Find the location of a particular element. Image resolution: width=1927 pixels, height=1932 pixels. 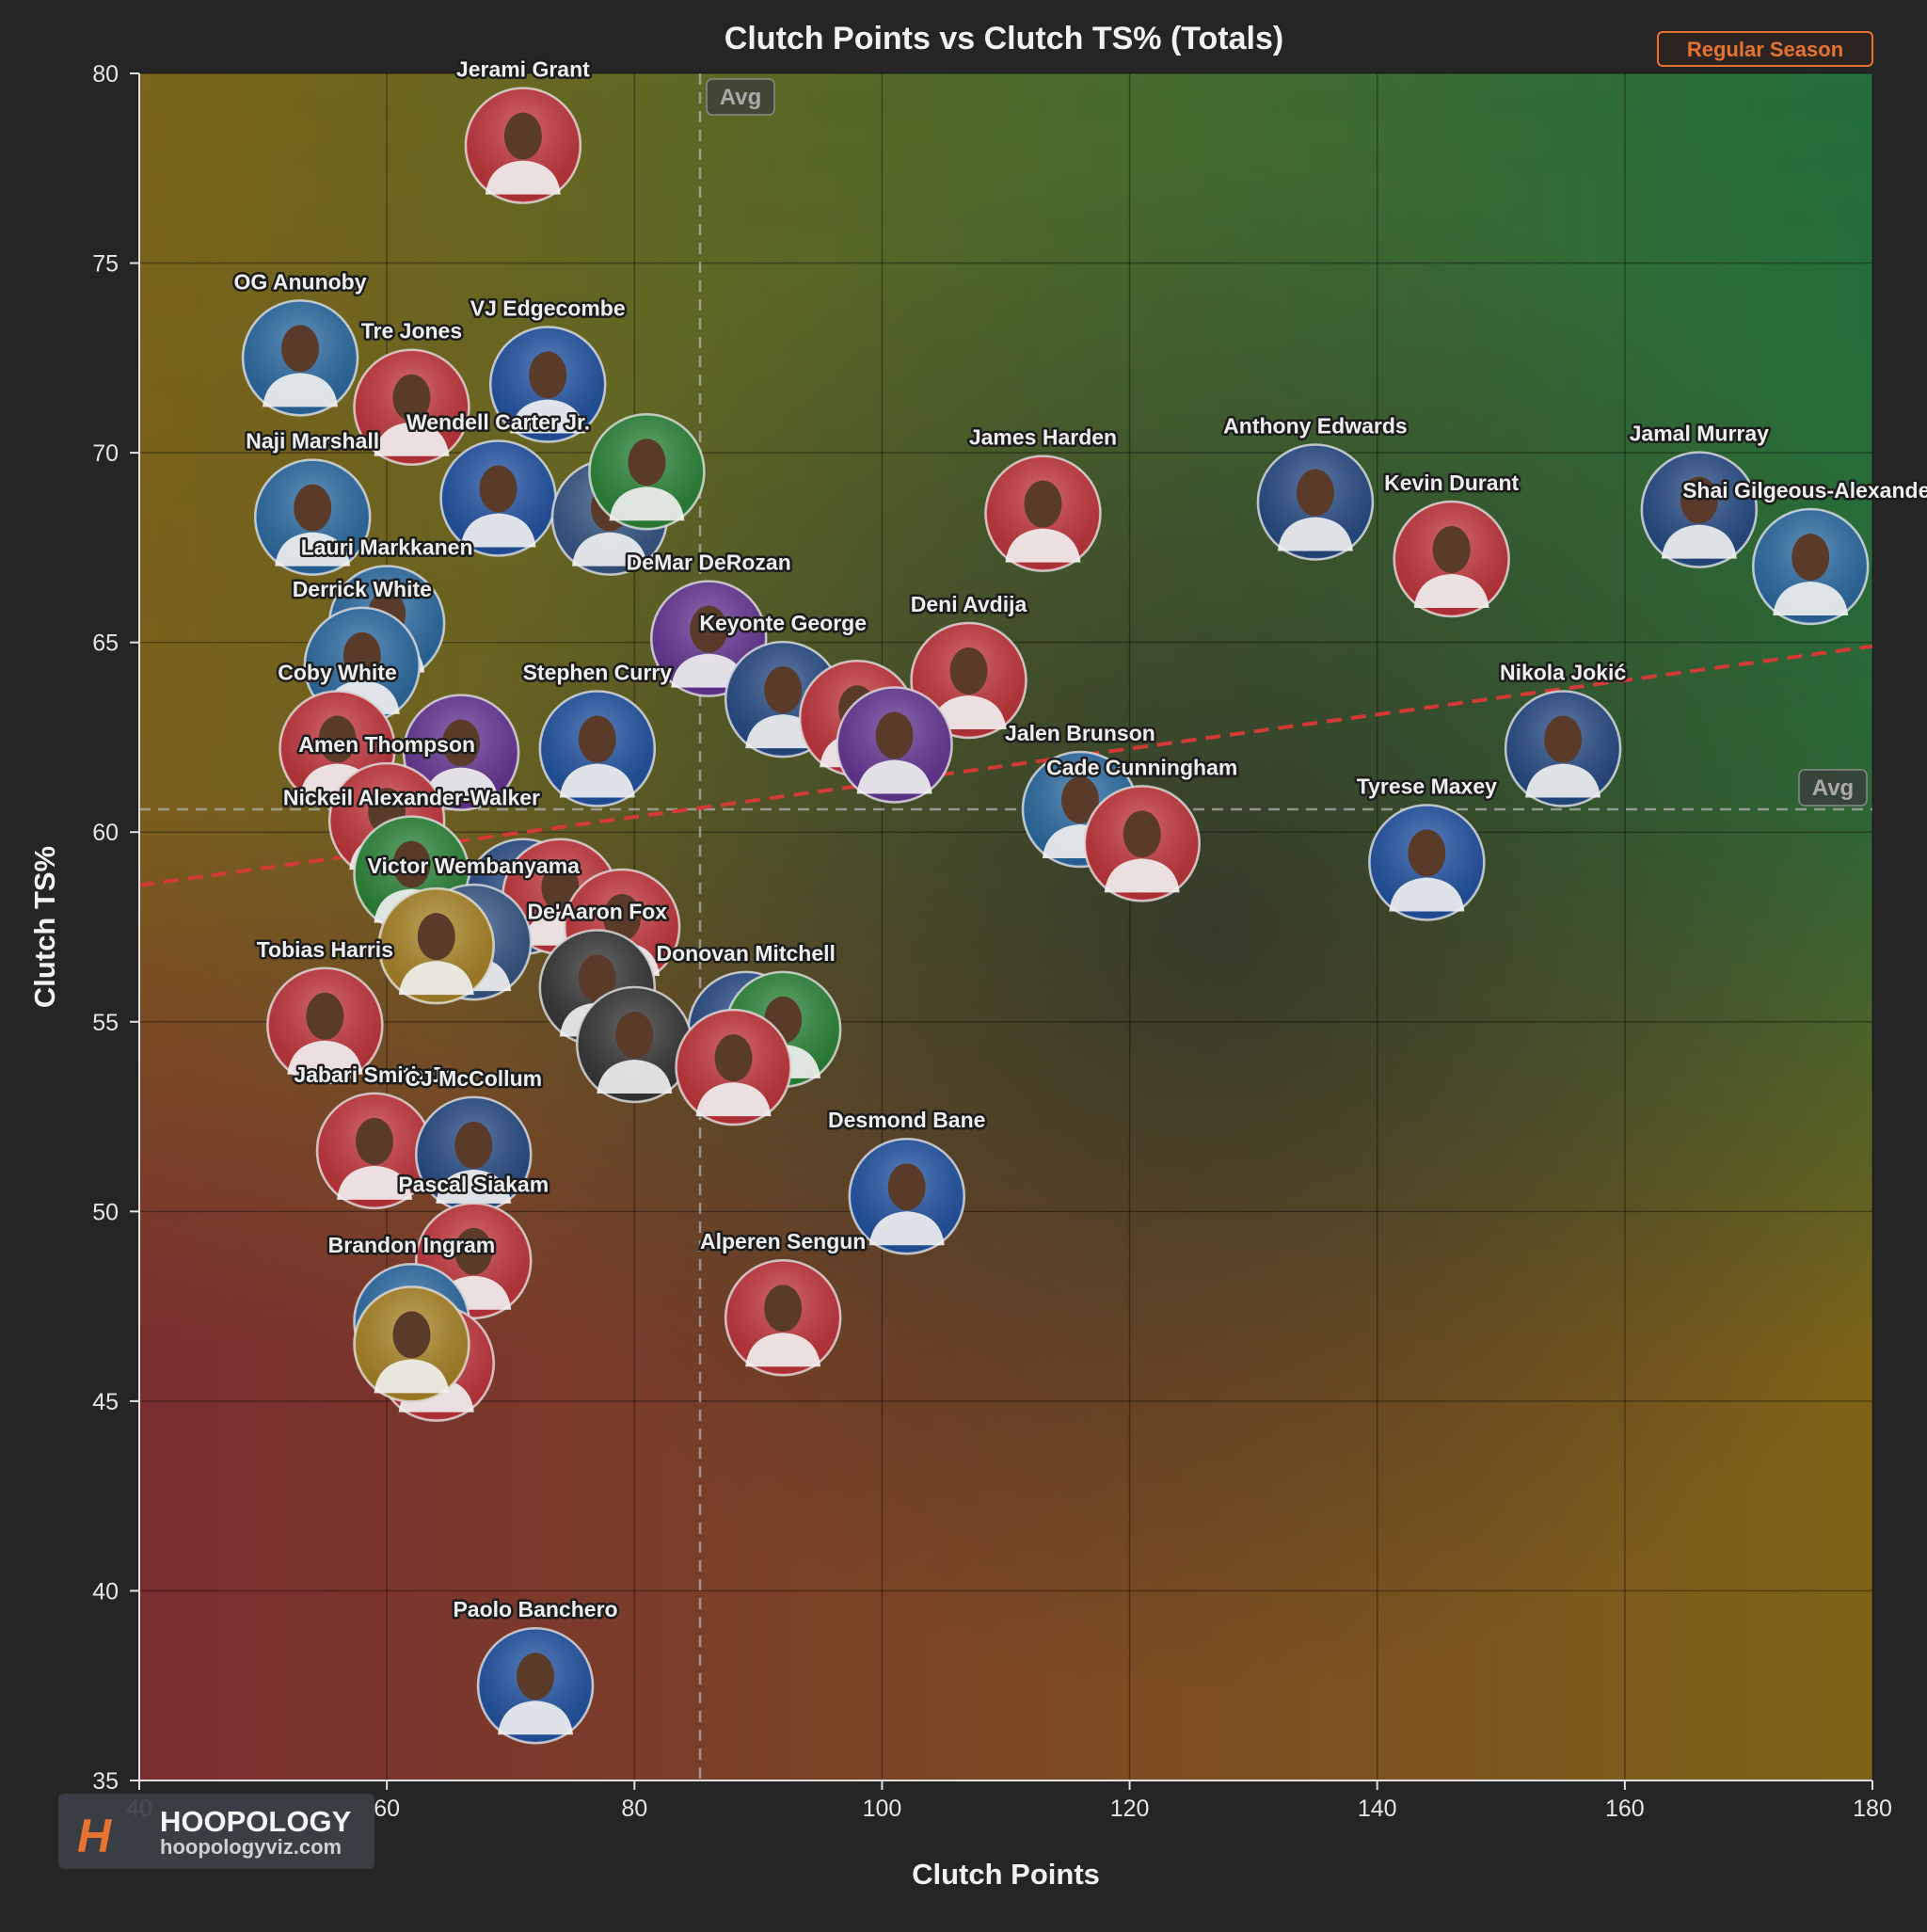

player-point-jabari-smith-jr is located at coordinates (374, 1151).